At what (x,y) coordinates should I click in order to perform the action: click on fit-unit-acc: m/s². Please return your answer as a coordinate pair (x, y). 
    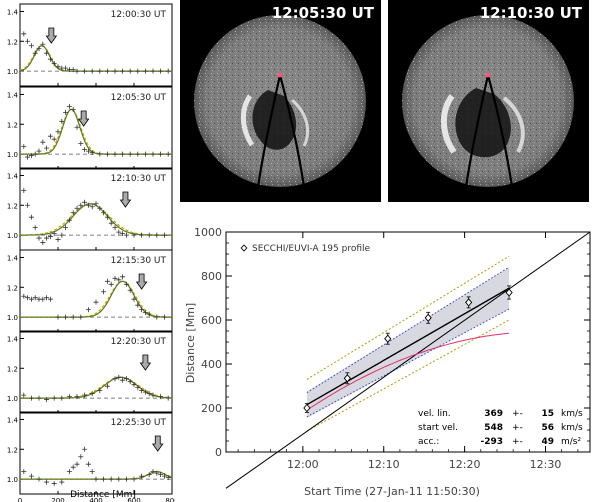
    Looking at the image, I should click on (571, 442).